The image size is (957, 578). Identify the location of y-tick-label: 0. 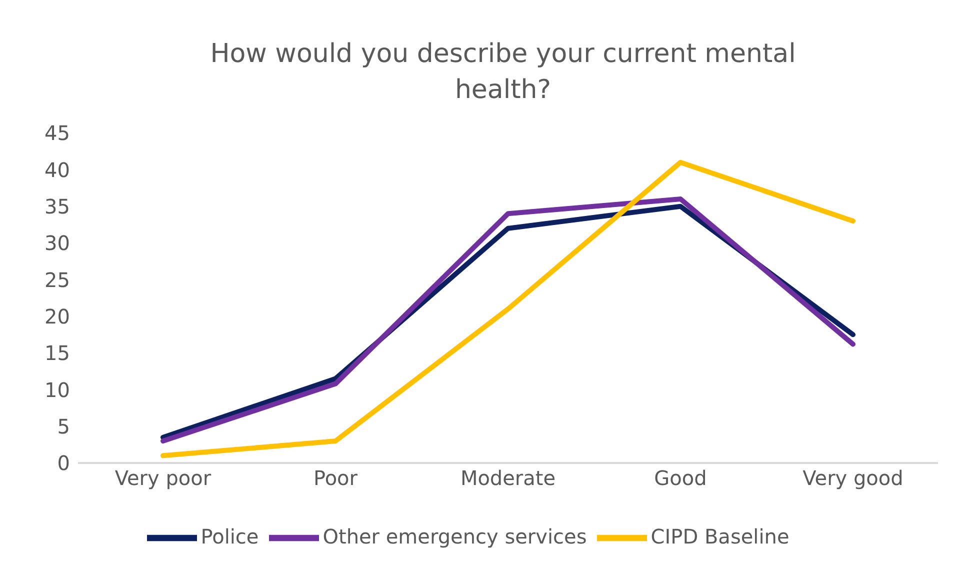
(63, 463).